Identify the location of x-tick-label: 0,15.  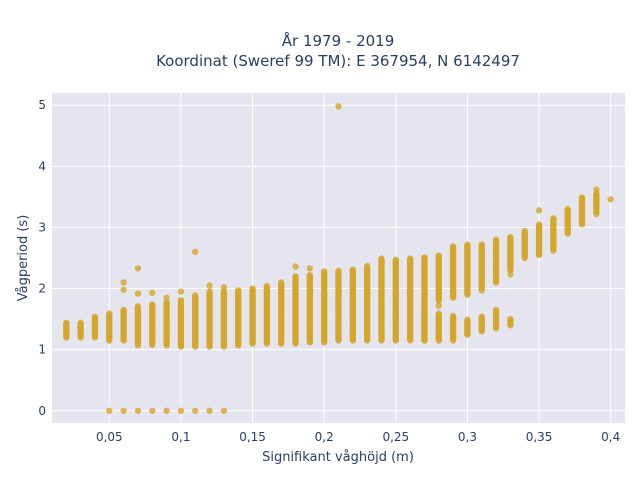
(252, 437).